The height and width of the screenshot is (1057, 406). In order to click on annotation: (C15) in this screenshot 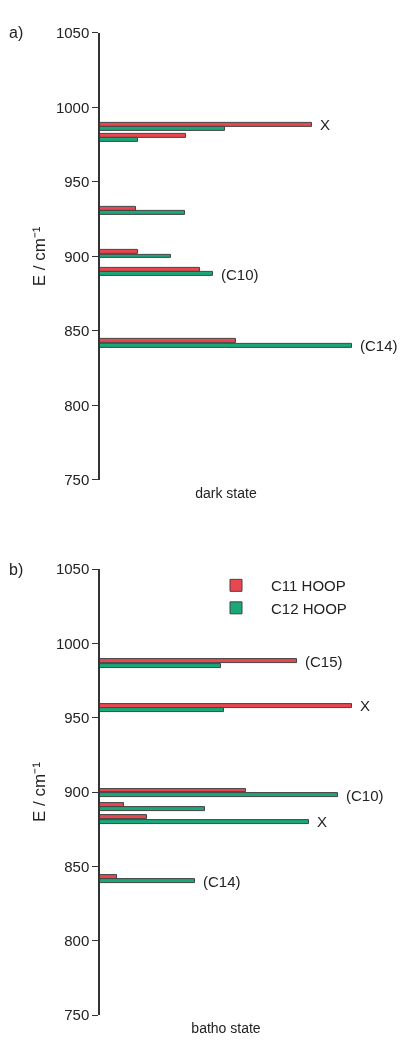, I will do `click(324, 661)`.